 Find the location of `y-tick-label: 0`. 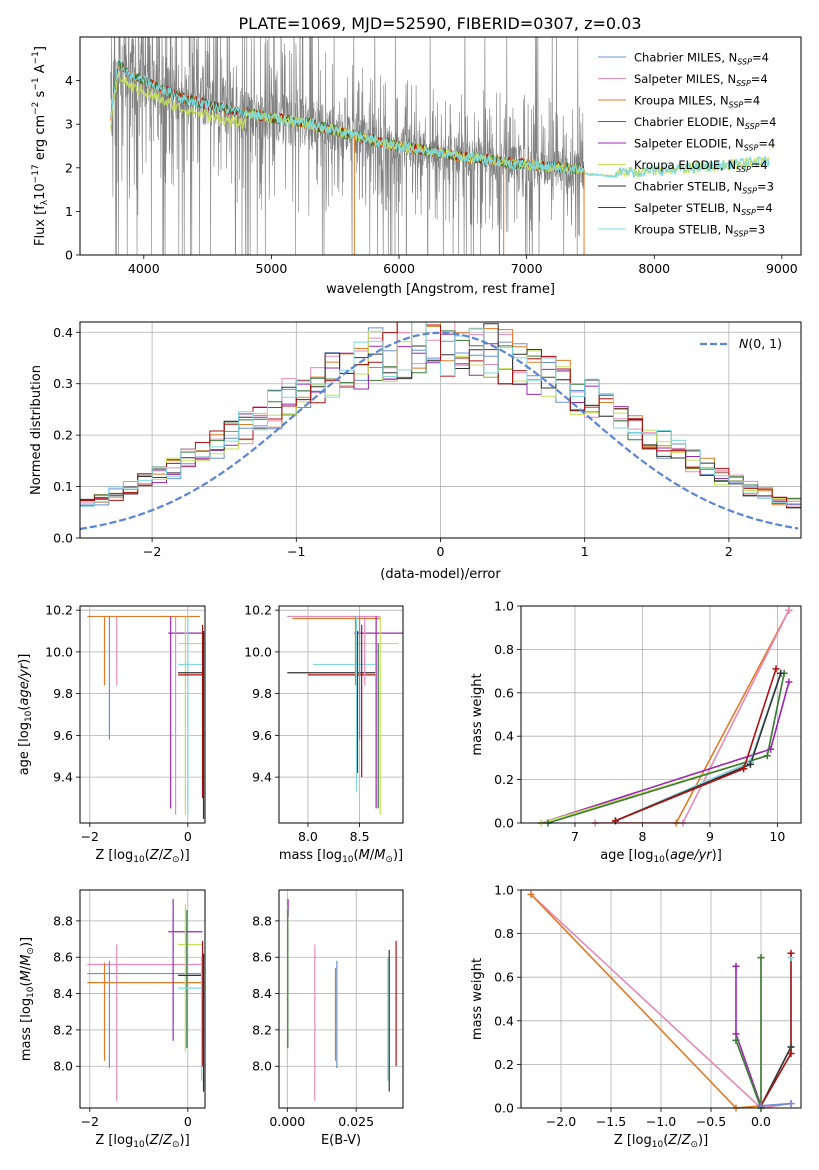

y-tick-label: 0 is located at coordinates (69, 255).